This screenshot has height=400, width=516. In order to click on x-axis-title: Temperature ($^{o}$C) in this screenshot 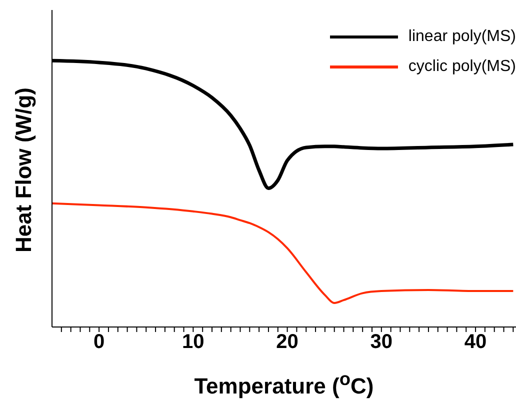, I will do `click(284, 384)`.